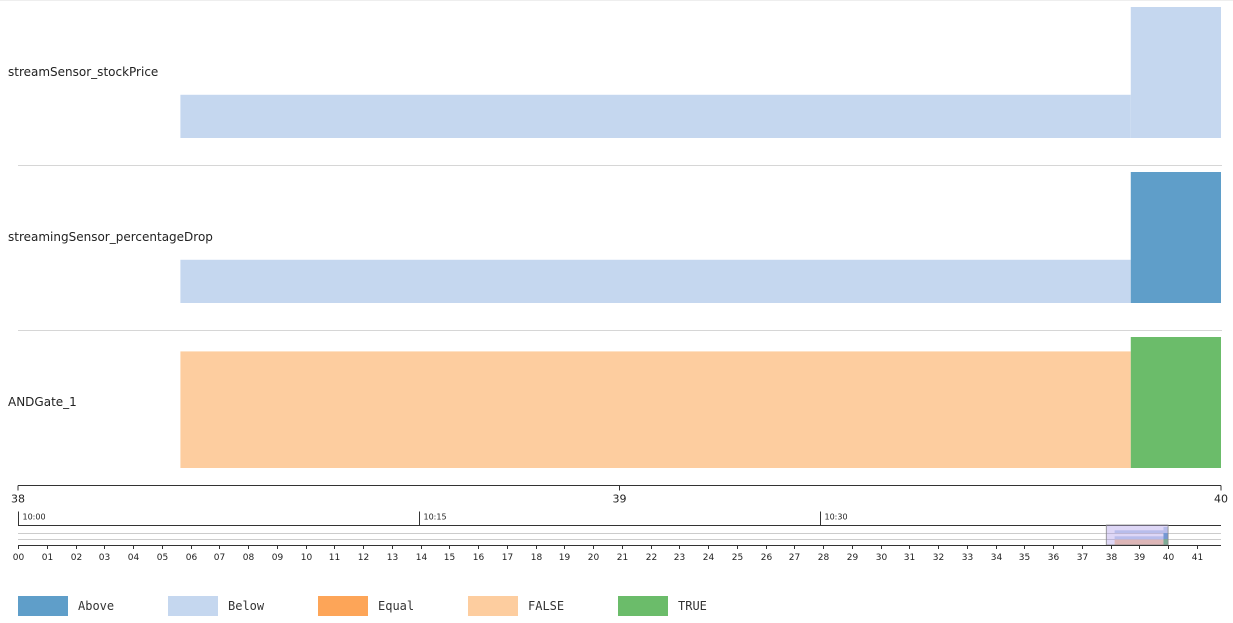  Describe the element at coordinates (110, 237) in the screenshot. I see `row-label: streamingSensor_percentageDrop` at that location.